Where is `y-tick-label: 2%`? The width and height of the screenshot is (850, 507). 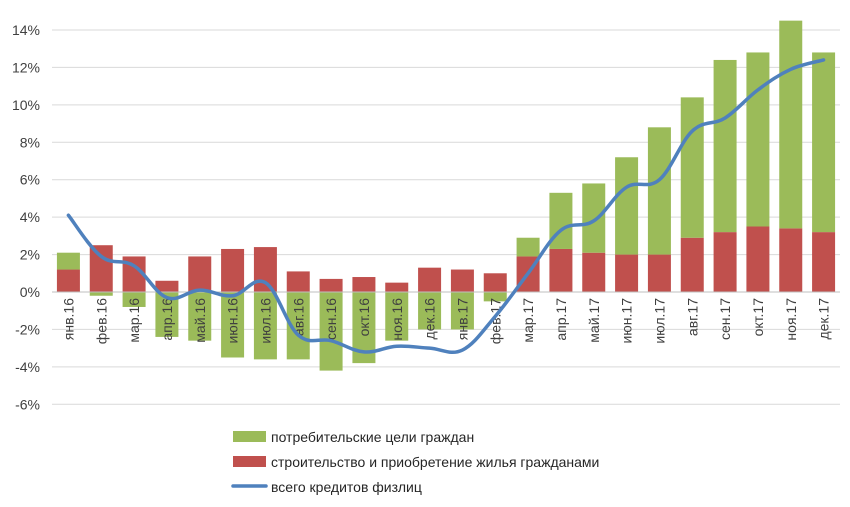 y-tick-label: 2% is located at coordinates (30, 255).